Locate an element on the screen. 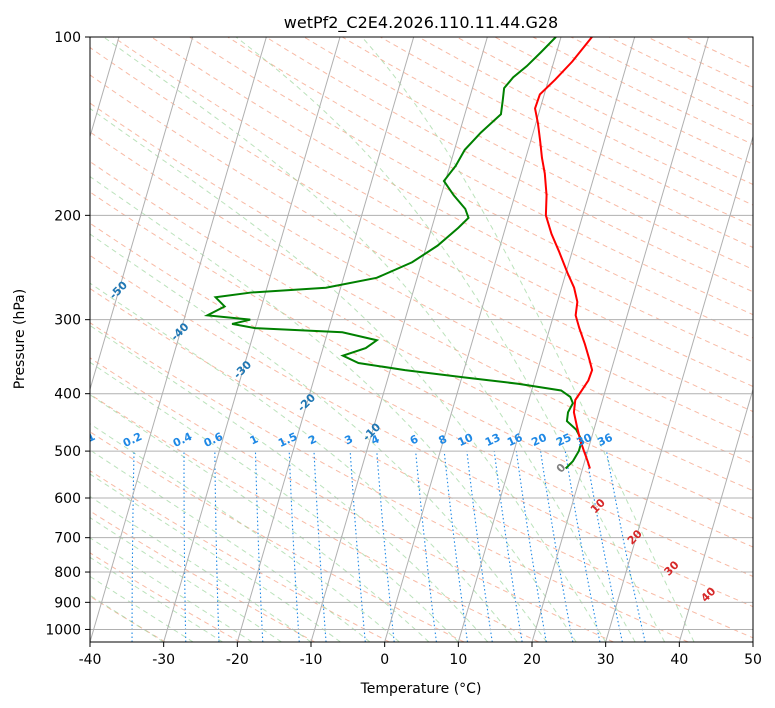 This screenshot has height=708, width=775. isotherm-label: -50 is located at coordinates (118, 289).